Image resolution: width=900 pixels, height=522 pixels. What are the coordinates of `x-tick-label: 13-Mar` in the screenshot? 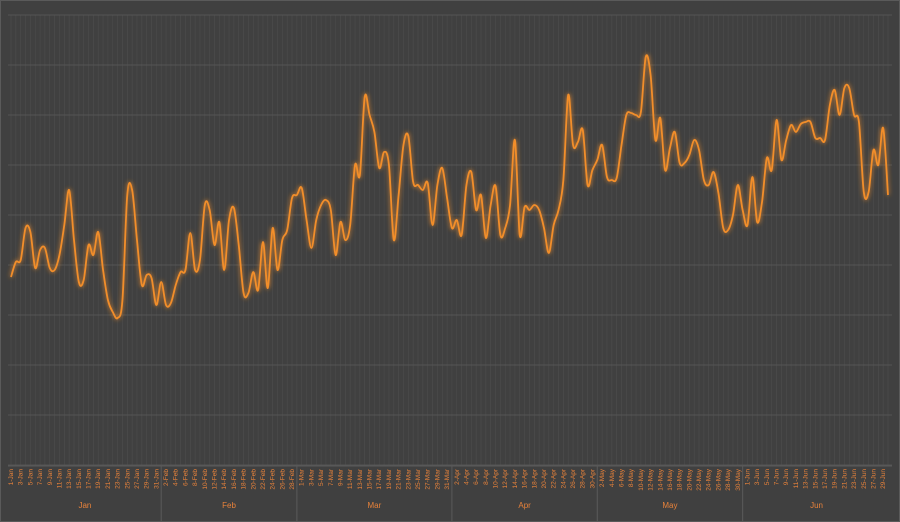 It's located at (360, 478).